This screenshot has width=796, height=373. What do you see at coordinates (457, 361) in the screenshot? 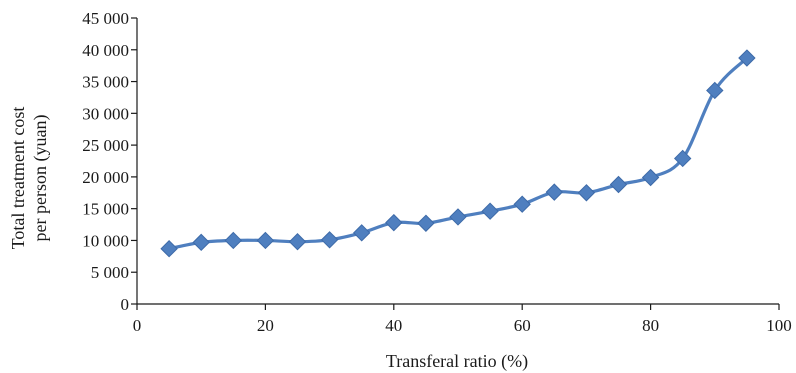
I see `x-axis-title: Transferal ratio (%)` at bounding box center [457, 361].